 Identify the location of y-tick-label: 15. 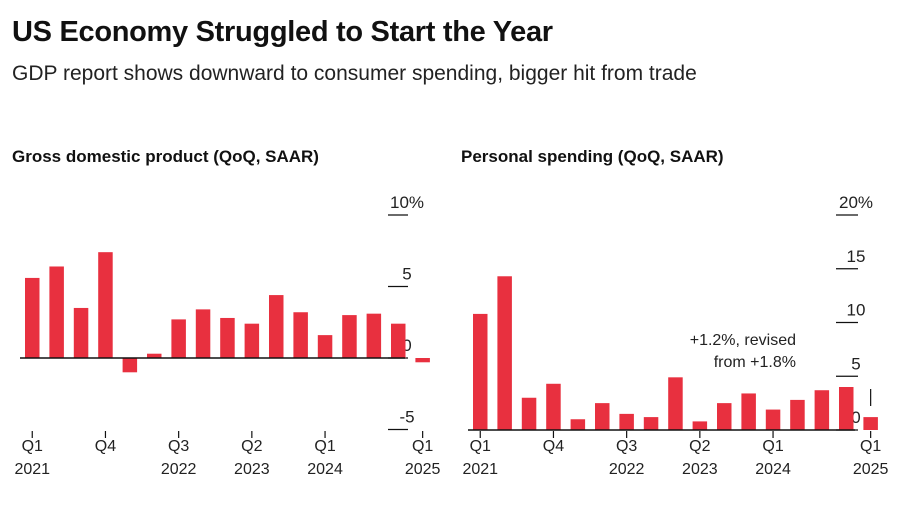
(856, 256).